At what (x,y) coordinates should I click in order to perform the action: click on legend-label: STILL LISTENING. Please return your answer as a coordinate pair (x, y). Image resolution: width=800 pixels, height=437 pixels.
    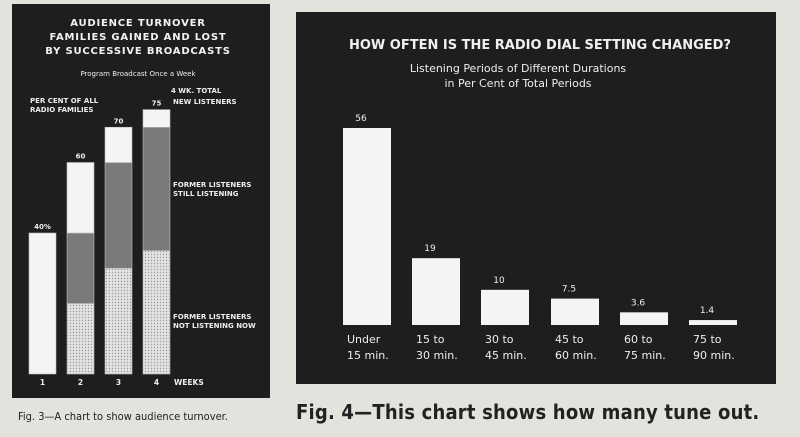
    Looking at the image, I should click on (206, 194).